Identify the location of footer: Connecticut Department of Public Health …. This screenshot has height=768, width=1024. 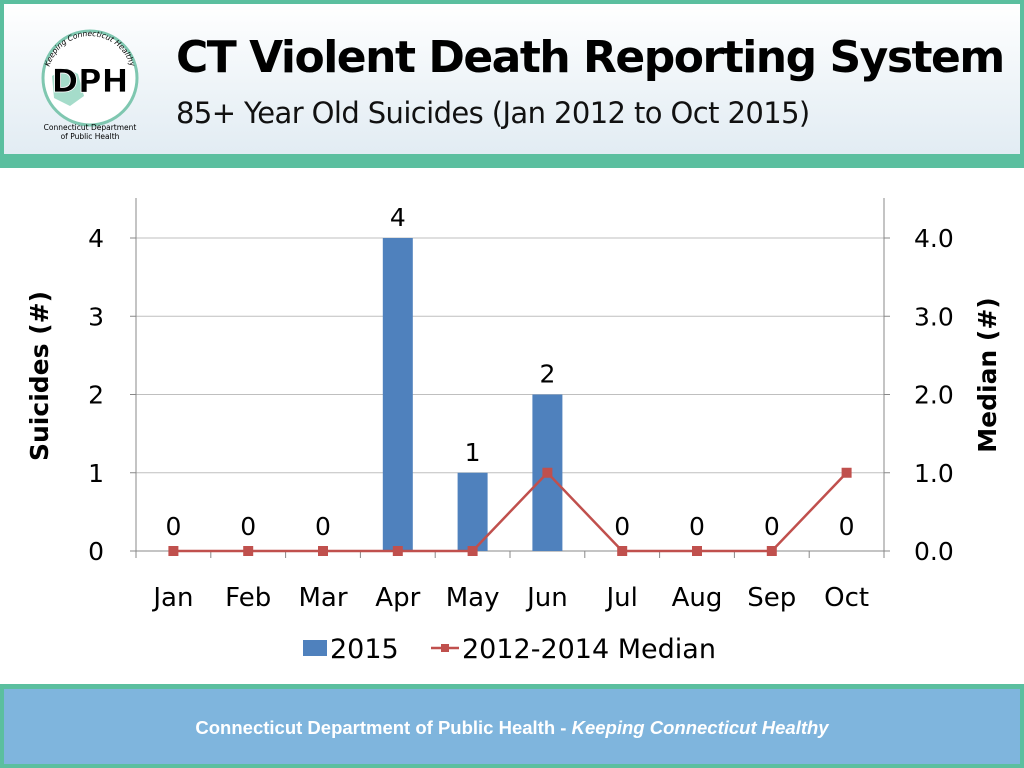
(512, 726).